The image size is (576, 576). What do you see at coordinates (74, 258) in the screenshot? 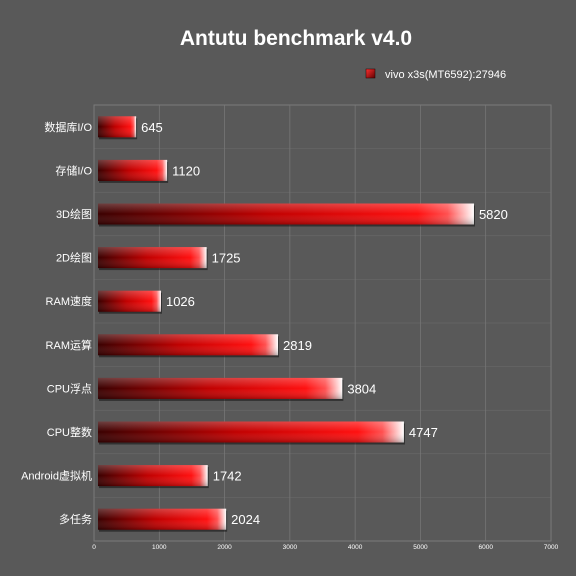
I see `category-label: 2D绘图` at bounding box center [74, 258].